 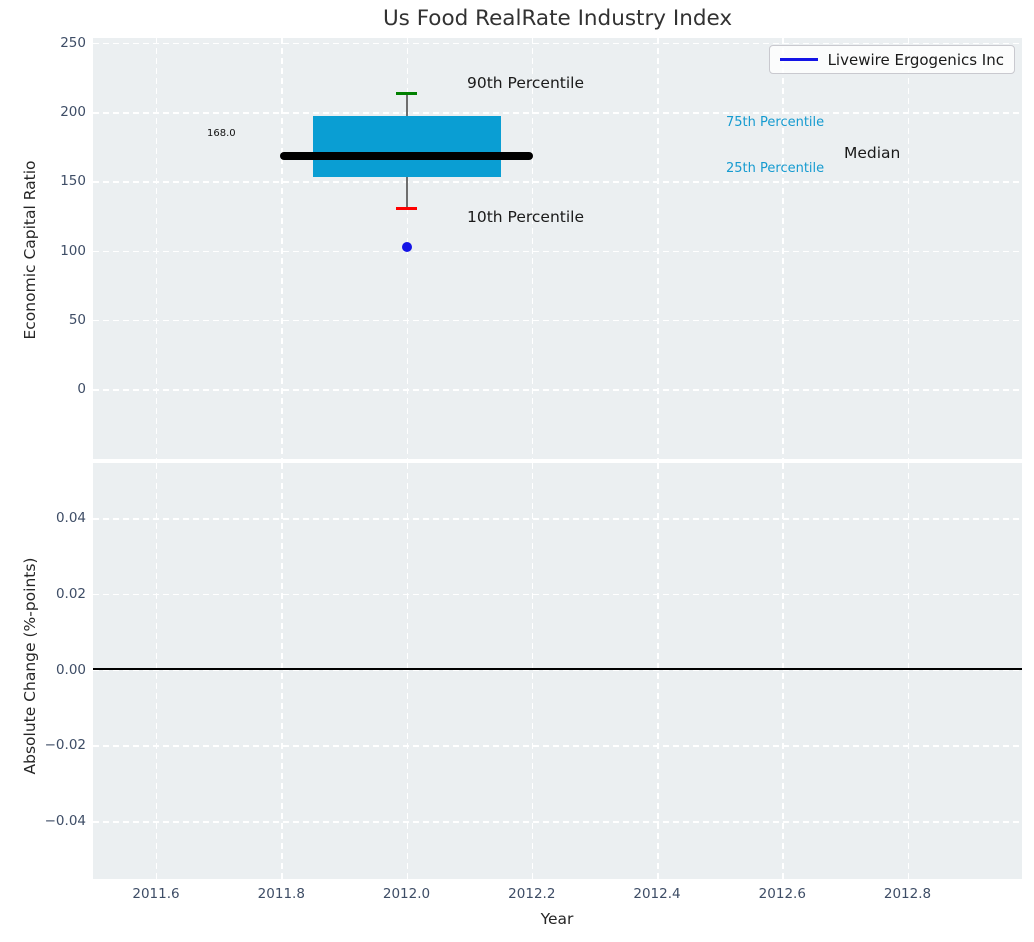 I want to click on xtick: 2012.4, so click(x=657, y=894).